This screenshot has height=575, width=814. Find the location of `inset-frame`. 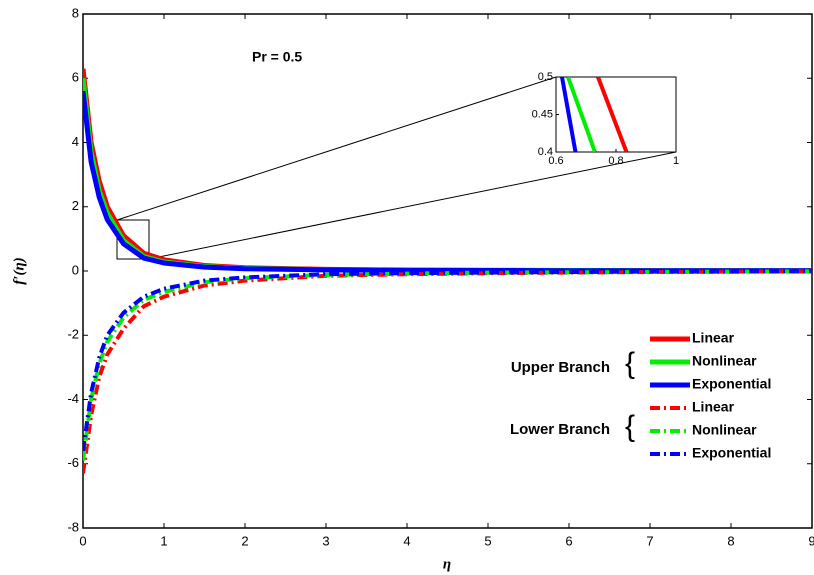

inset-frame is located at coordinates (616, 114).